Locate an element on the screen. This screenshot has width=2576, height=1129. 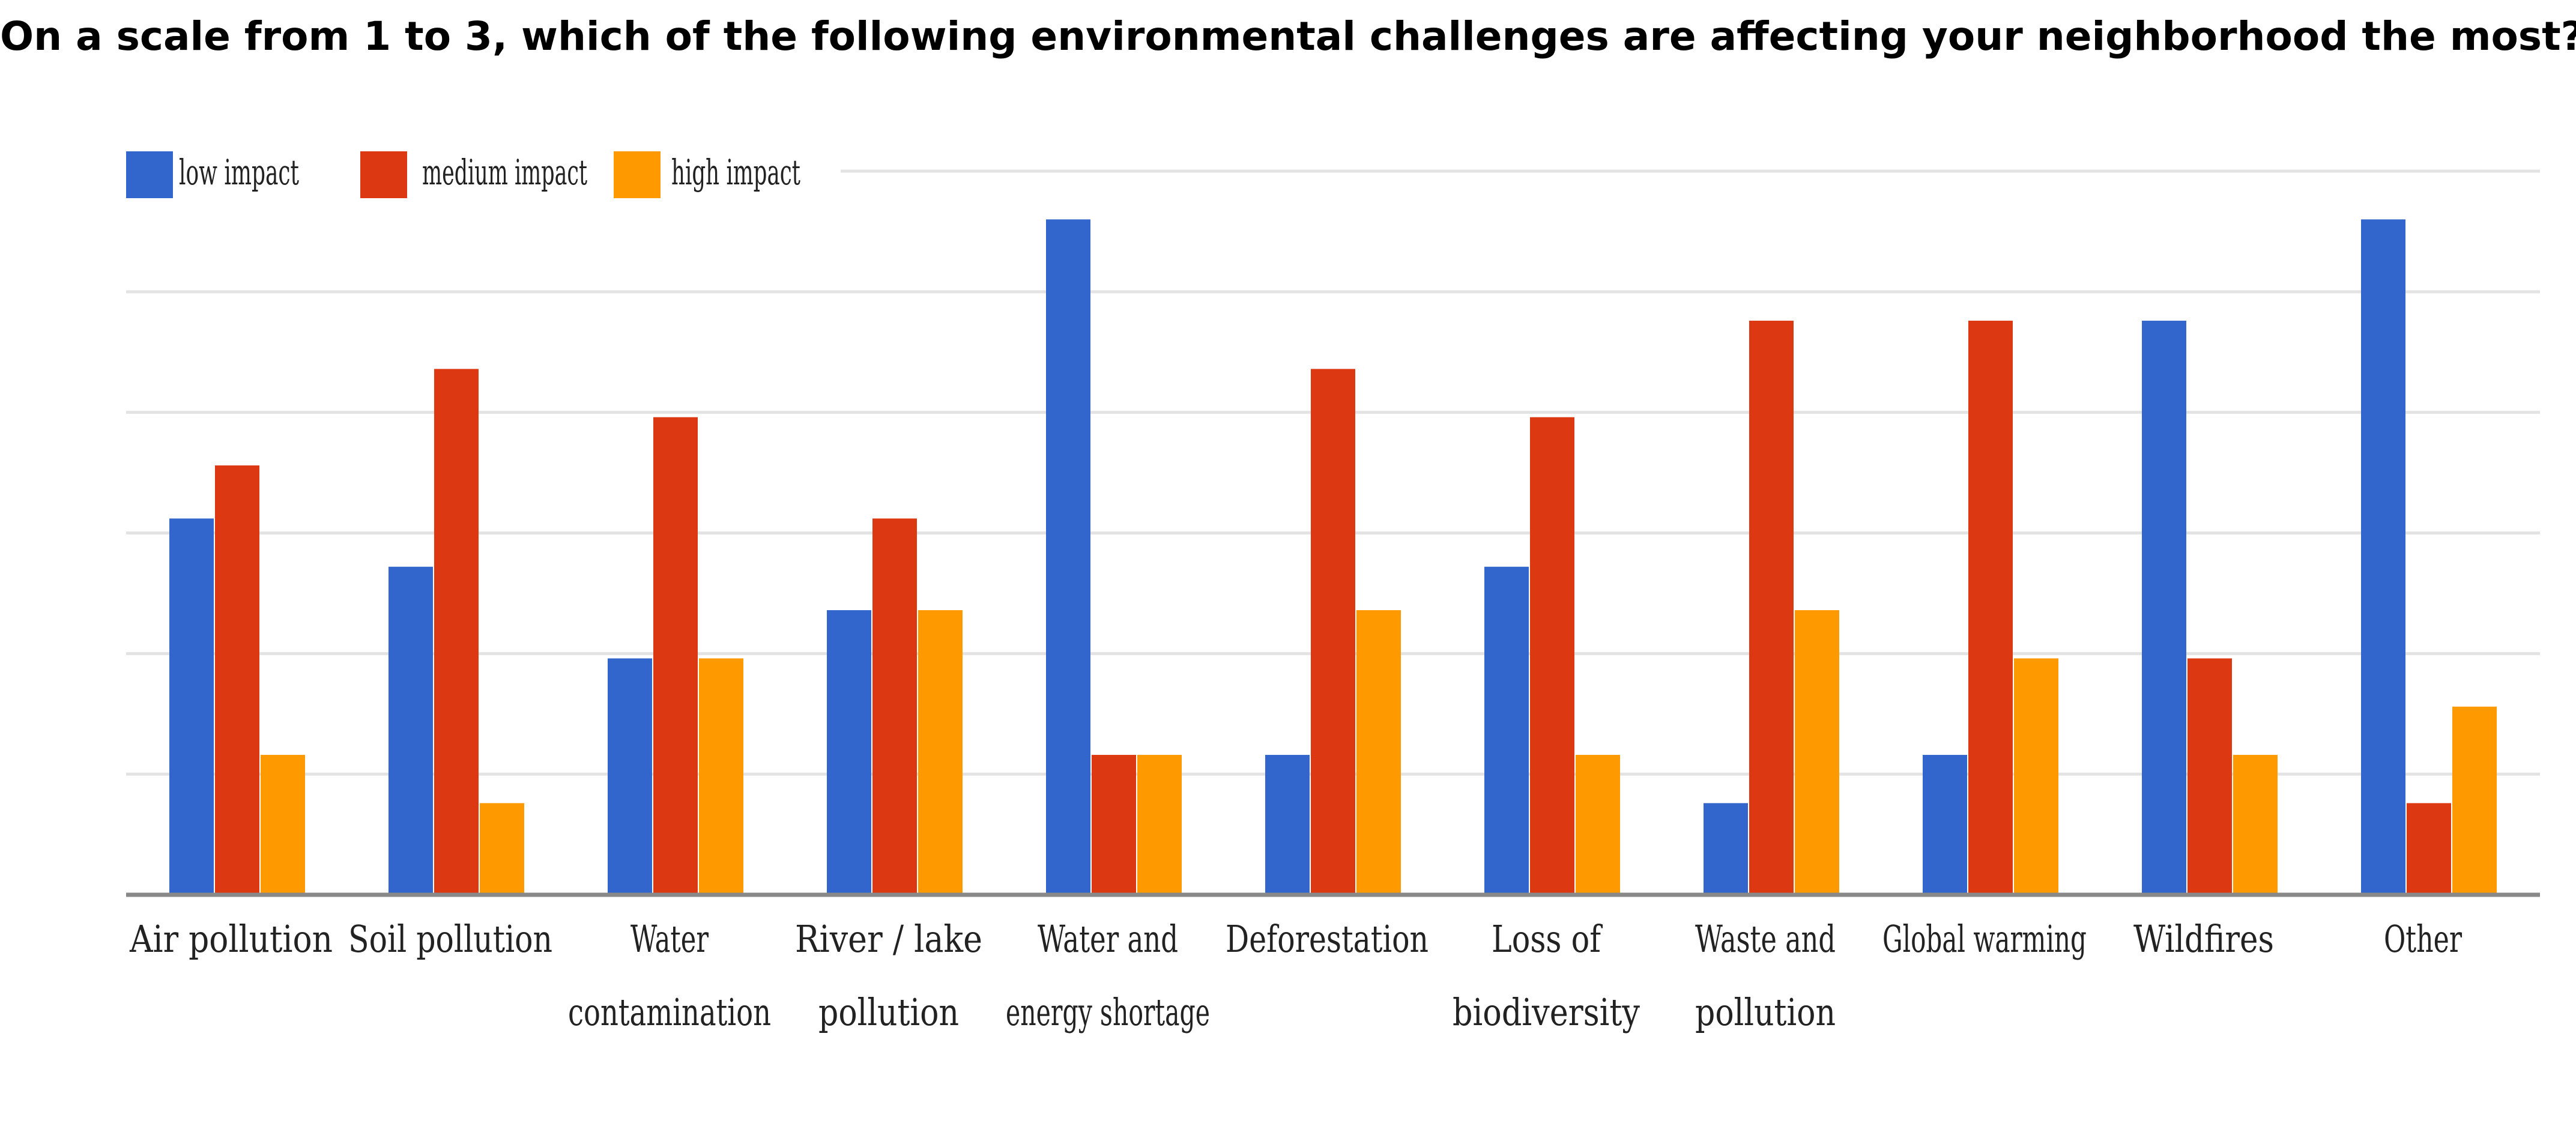
x-tick-label: Water is located at coordinates (669, 939).